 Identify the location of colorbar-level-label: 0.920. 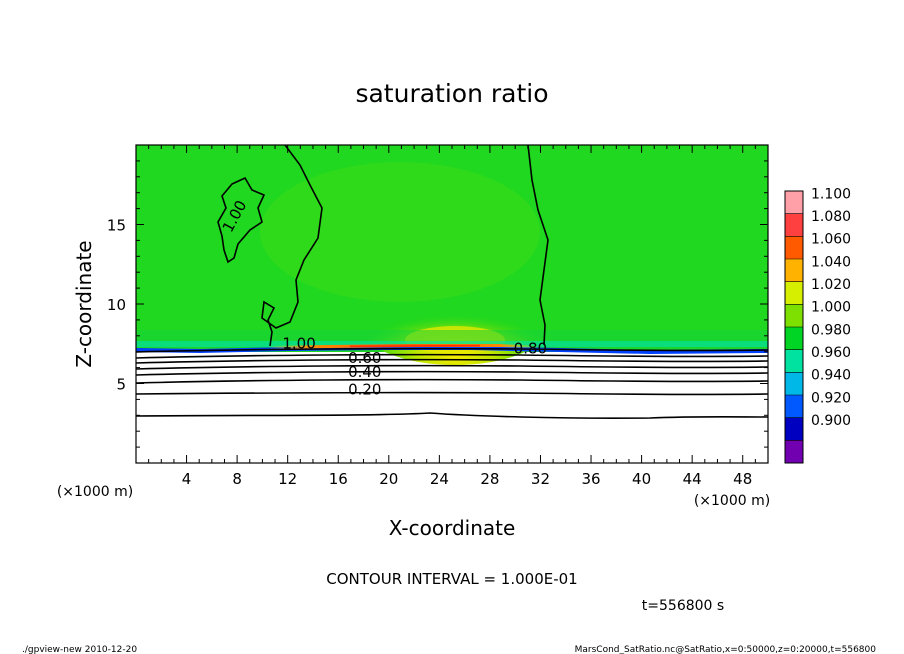
(831, 398).